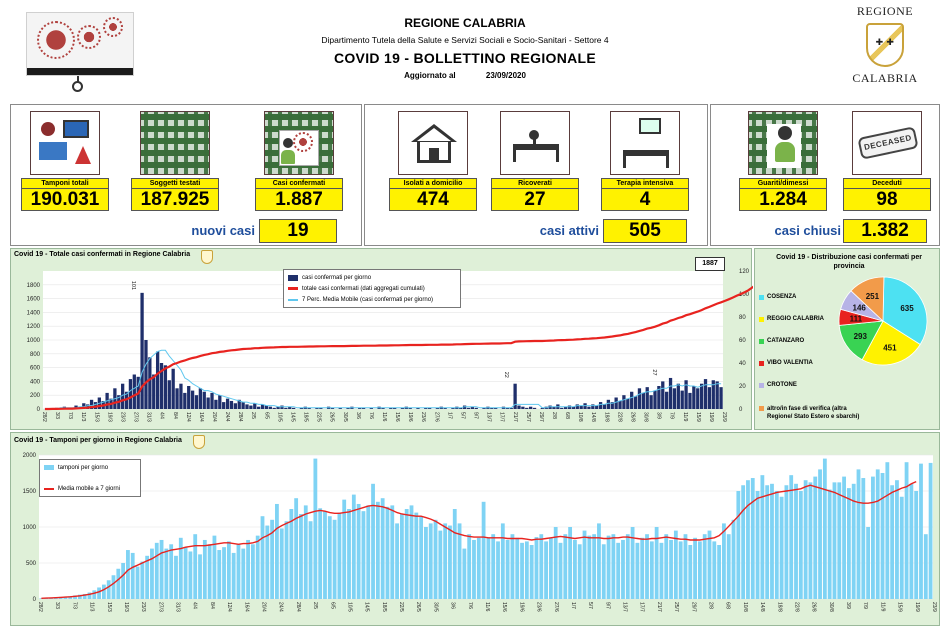 This screenshot has height=628, width=950. Describe the element at coordinates (65, 200) in the screenshot. I see `kpi-value: 190.031` at that location.